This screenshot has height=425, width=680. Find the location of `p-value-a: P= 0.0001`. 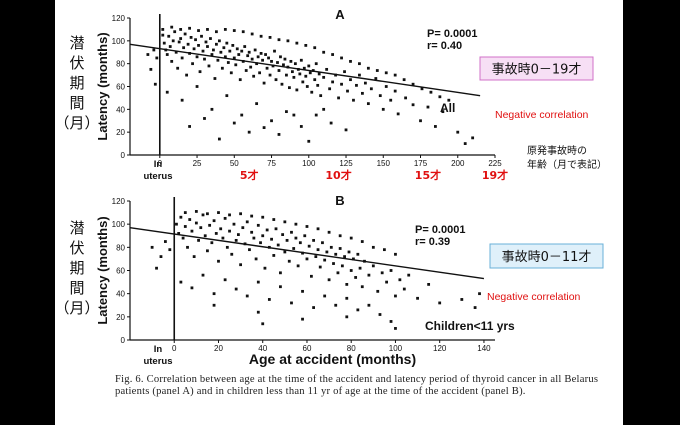

p-value-a: P= 0.0001 is located at coordinates (452, 34).